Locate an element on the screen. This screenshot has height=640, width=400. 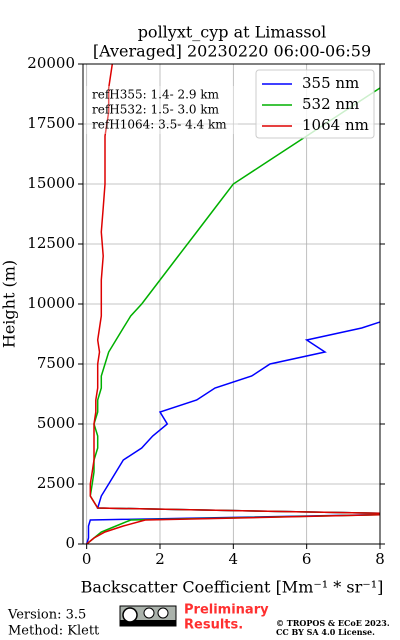
y-tick-label: 2500 is located at coordinates (56, 483).